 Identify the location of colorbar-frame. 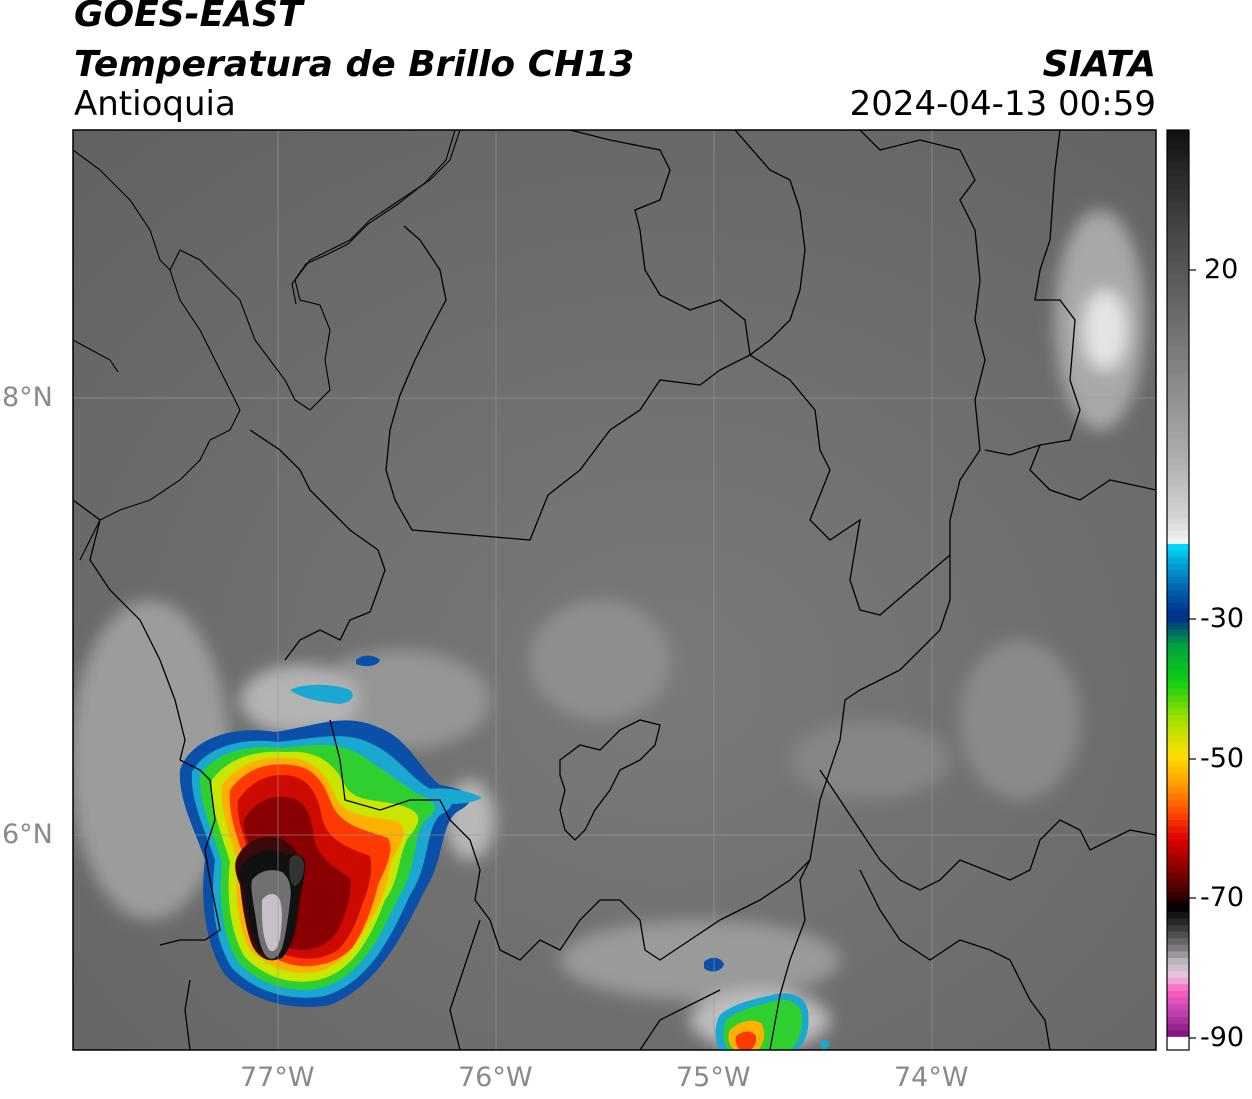
(1178, 590).